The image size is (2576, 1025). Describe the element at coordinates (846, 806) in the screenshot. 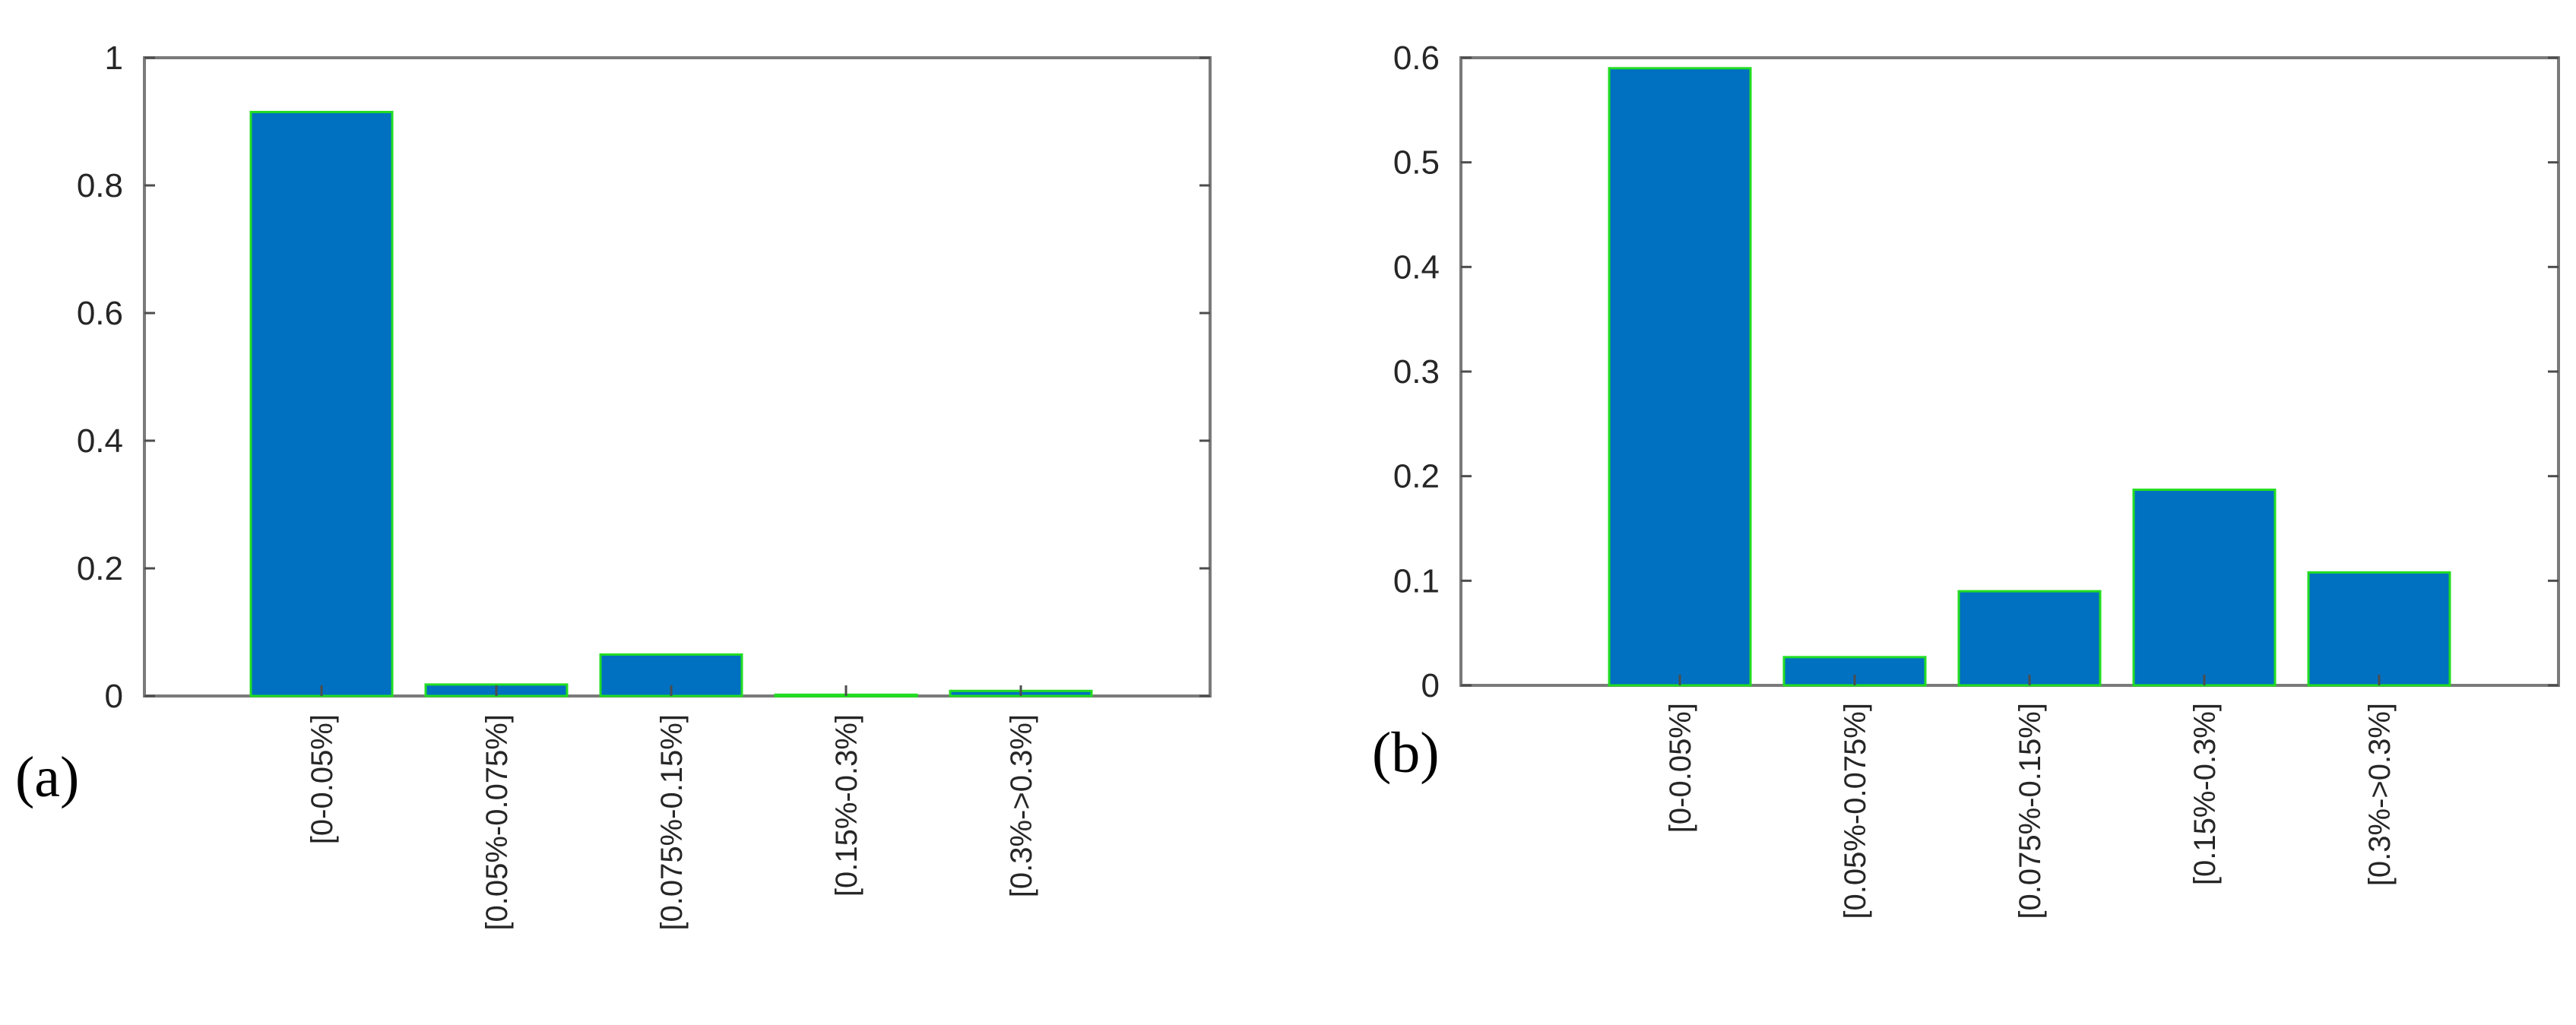

I see `panel-a-category-label-4: [0.15%-0.3%]` at that location.